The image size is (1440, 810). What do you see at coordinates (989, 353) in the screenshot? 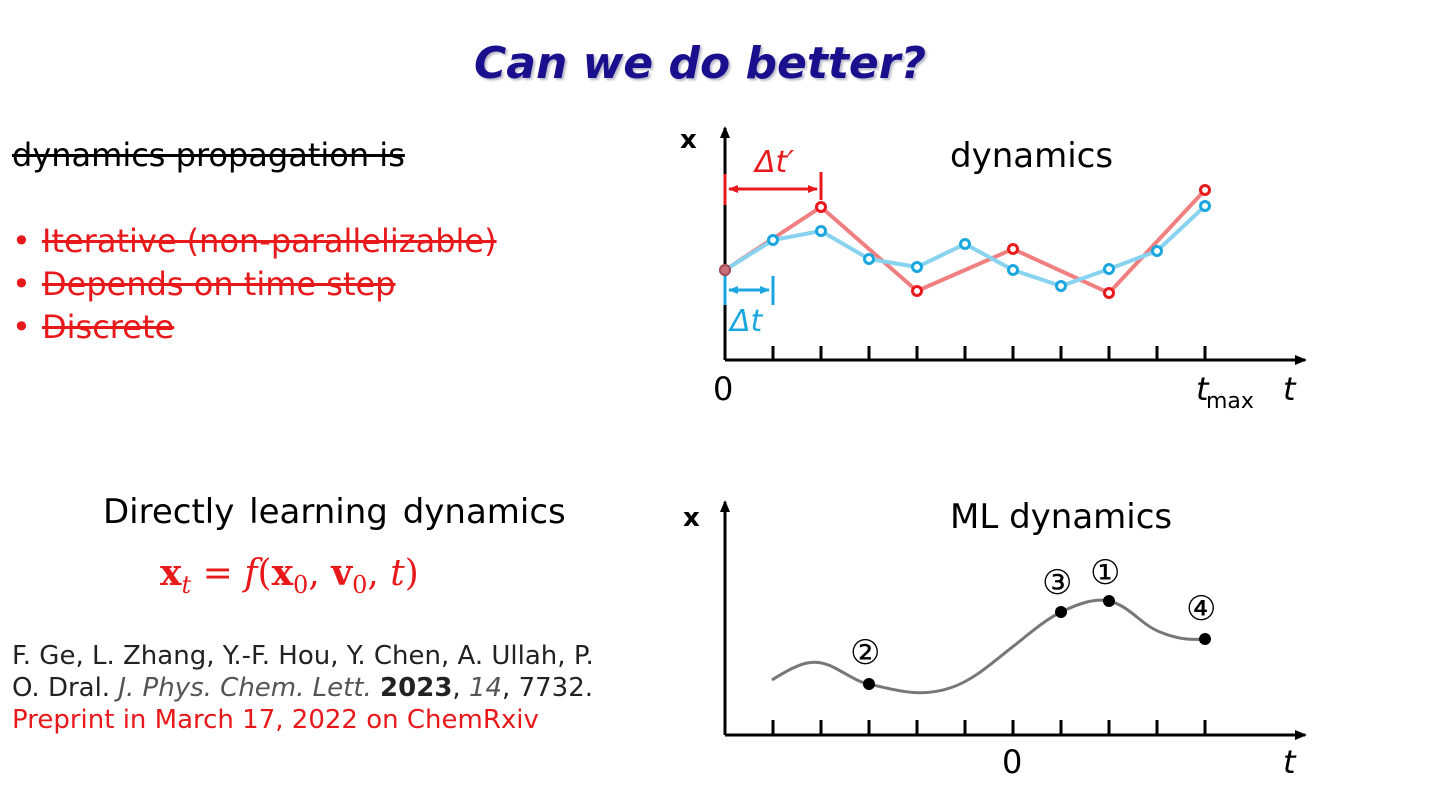
I see `top-ticks` at bounding box center [989, 353].